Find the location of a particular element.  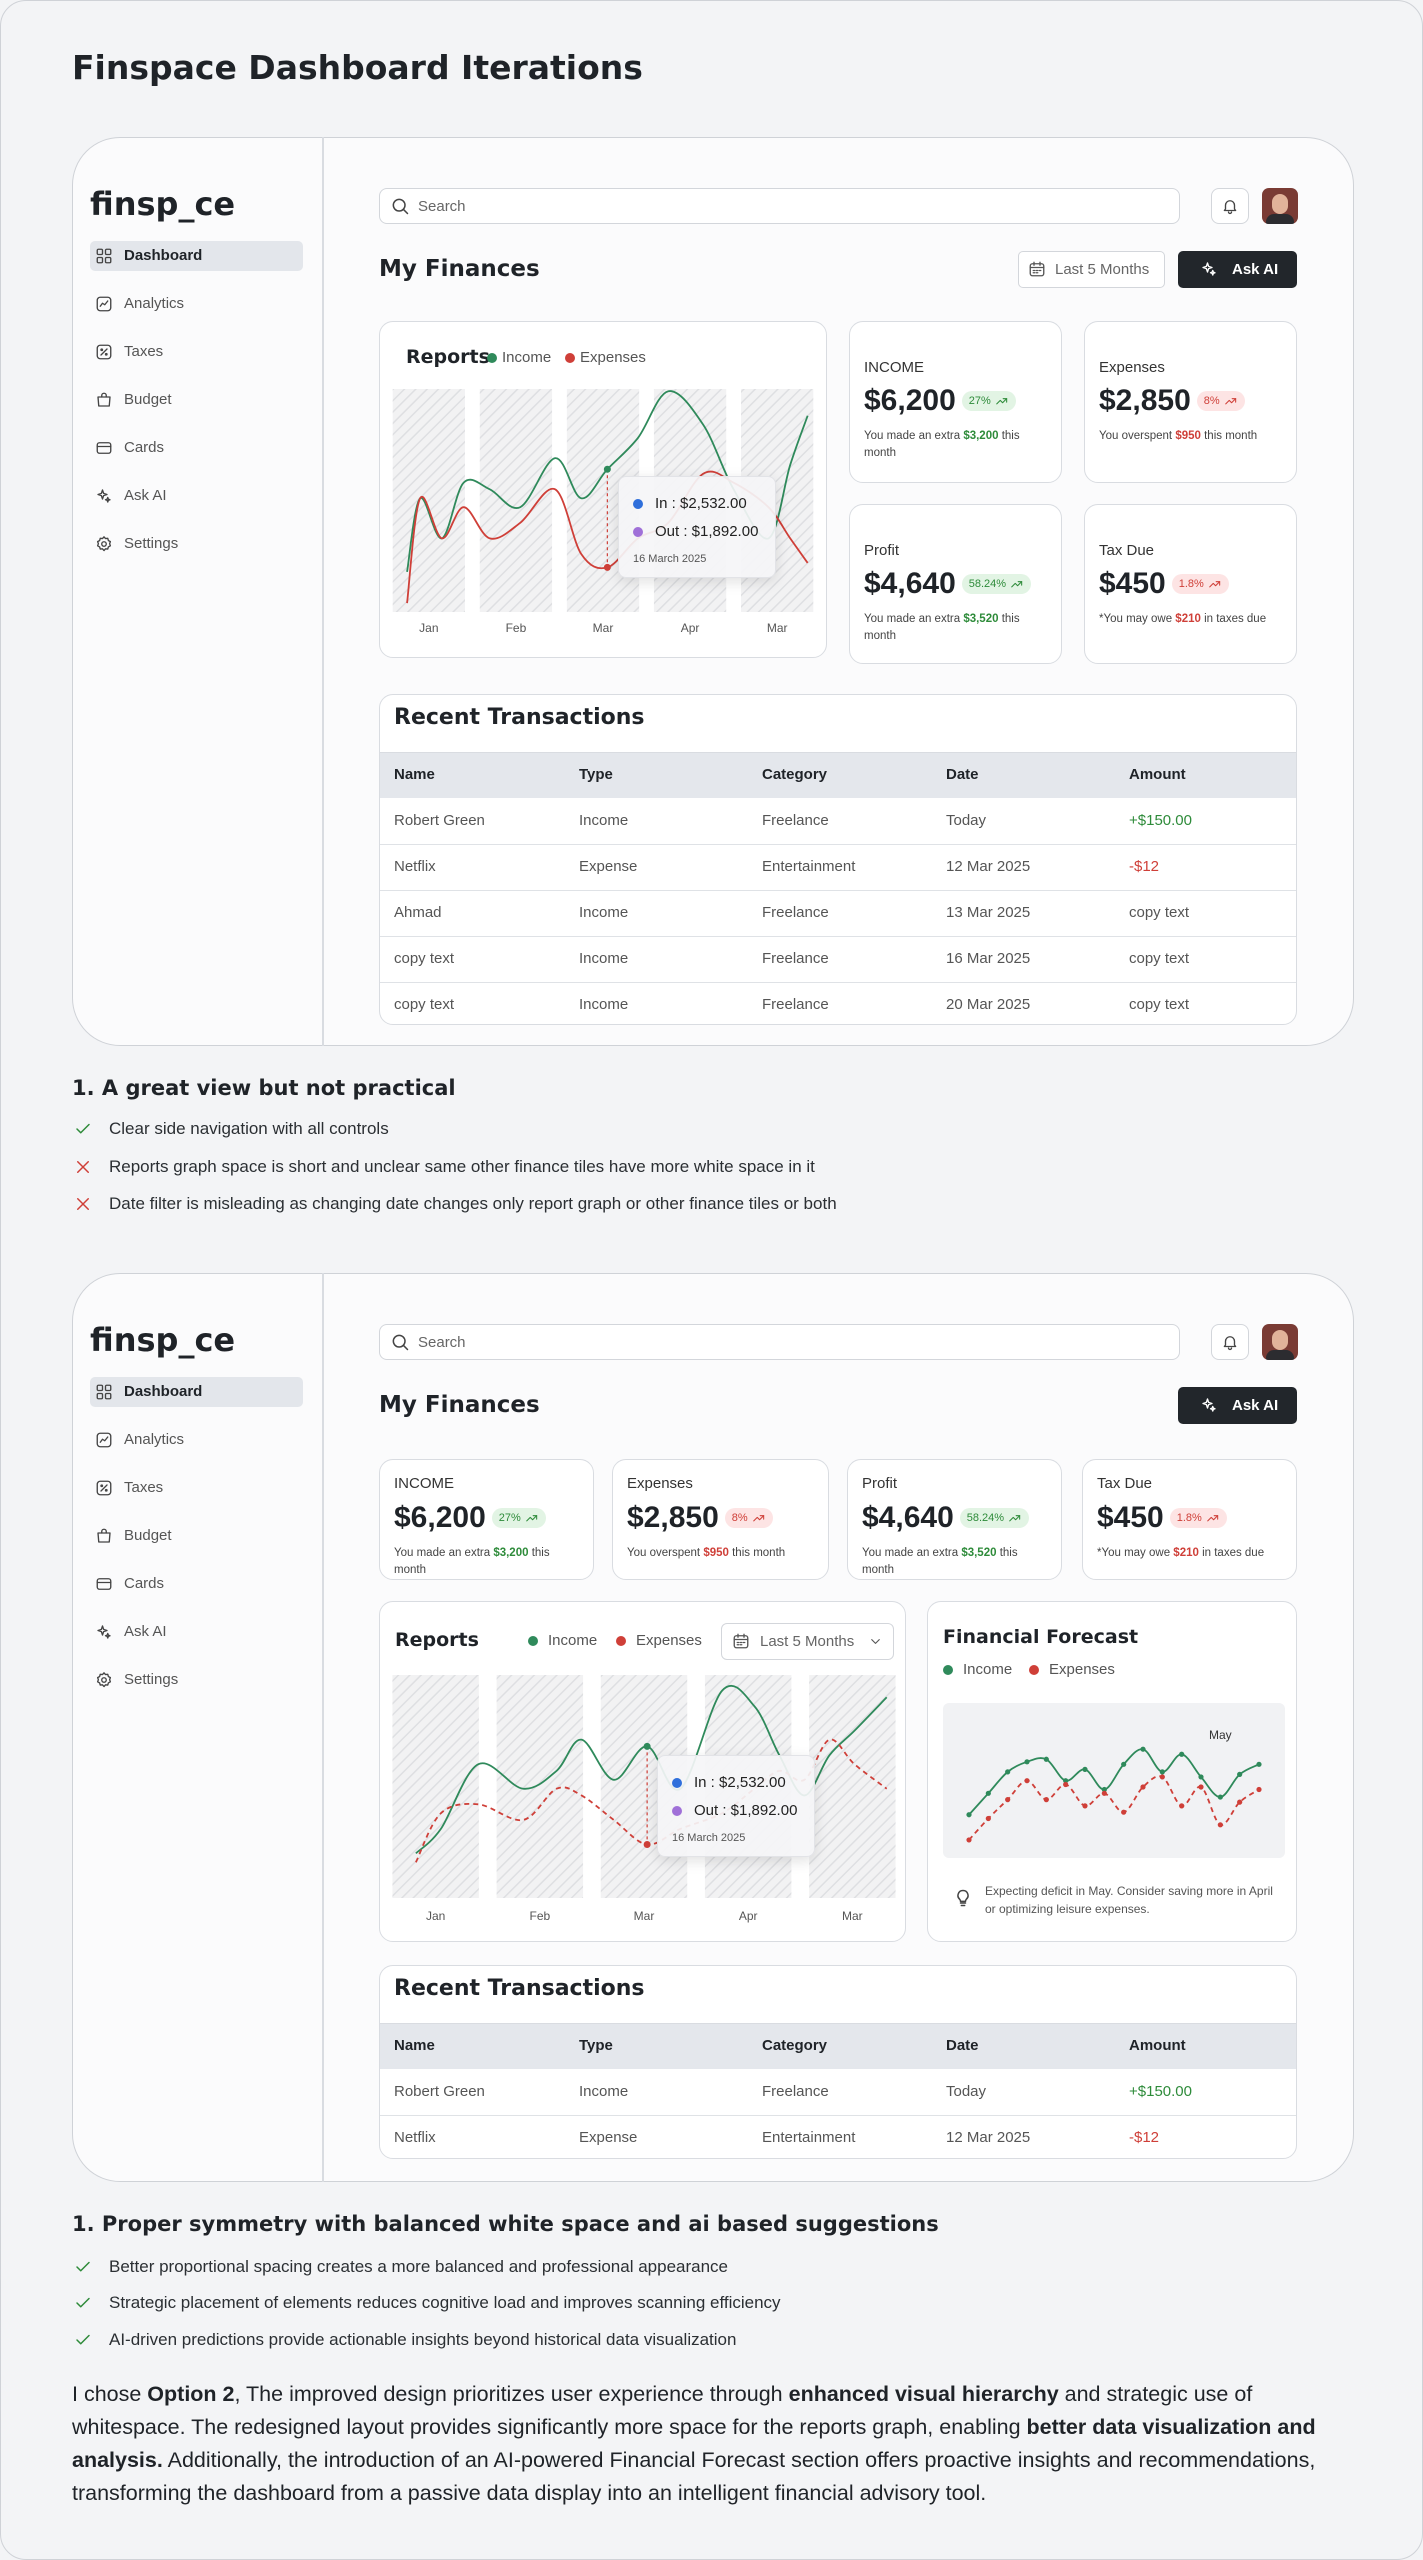

series-line is located at coordinates (1114, 1808).